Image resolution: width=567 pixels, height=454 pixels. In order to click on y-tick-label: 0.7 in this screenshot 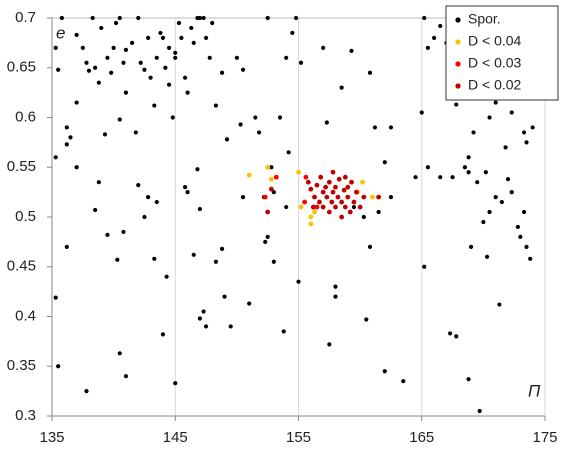, I will do `click(25, 17)`.